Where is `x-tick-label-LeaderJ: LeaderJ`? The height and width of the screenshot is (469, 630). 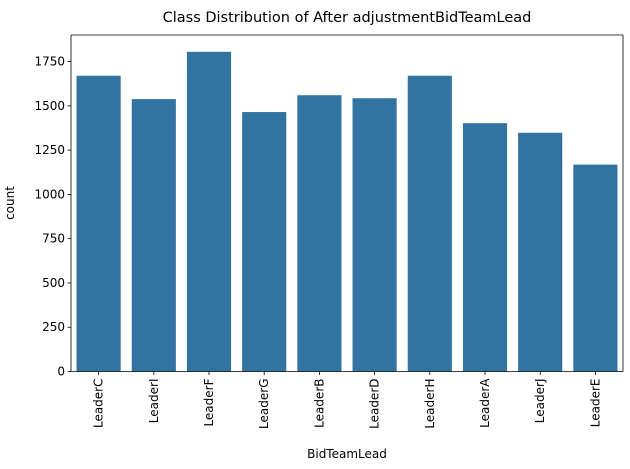
x-tick-label-LeaderJ: LeaderJ is located at coordinates (540, 401).